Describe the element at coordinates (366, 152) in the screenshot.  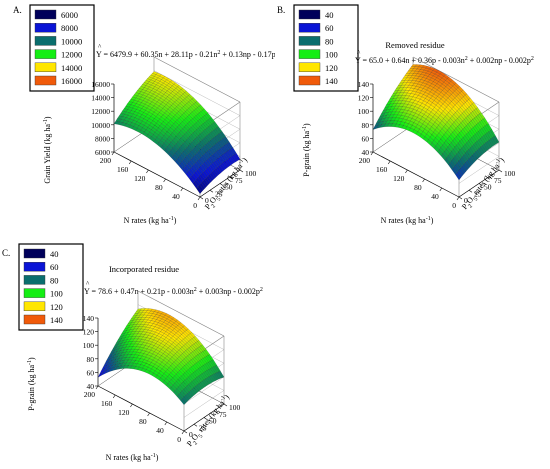
I see `z-tick-label: 40` at that location.